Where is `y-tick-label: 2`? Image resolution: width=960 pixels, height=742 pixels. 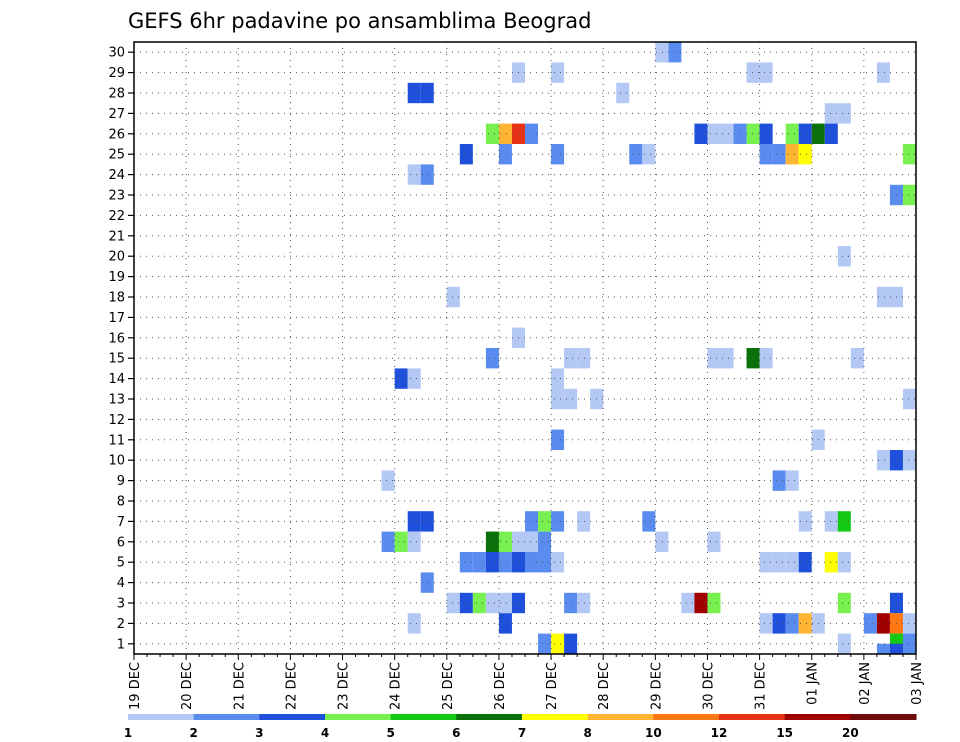 y-tick-label: 2 is located at coordinates (121, 624).